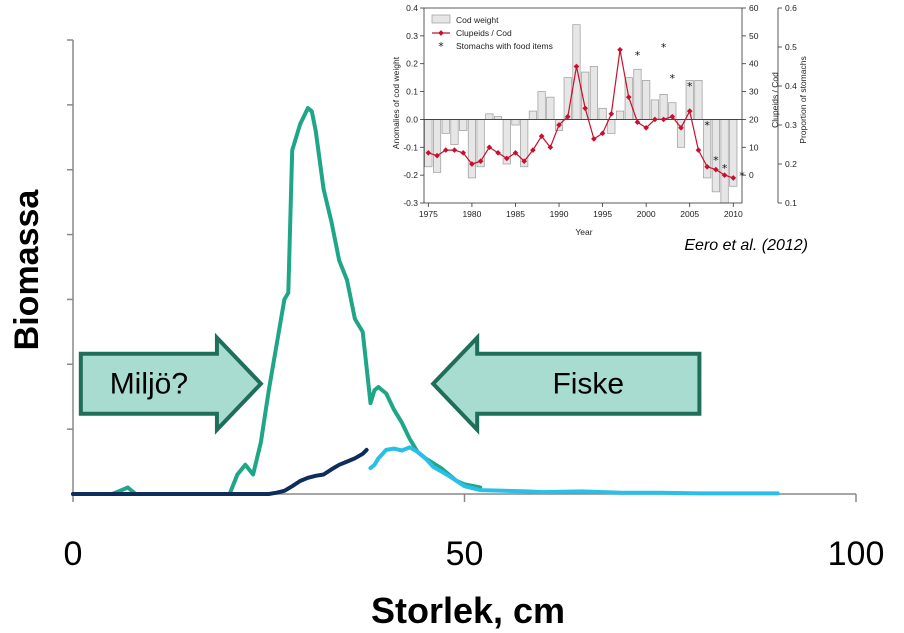 The image size is (904, 633). I want to click on inset-y3-tick-label: 0.2, so click(791, 164).